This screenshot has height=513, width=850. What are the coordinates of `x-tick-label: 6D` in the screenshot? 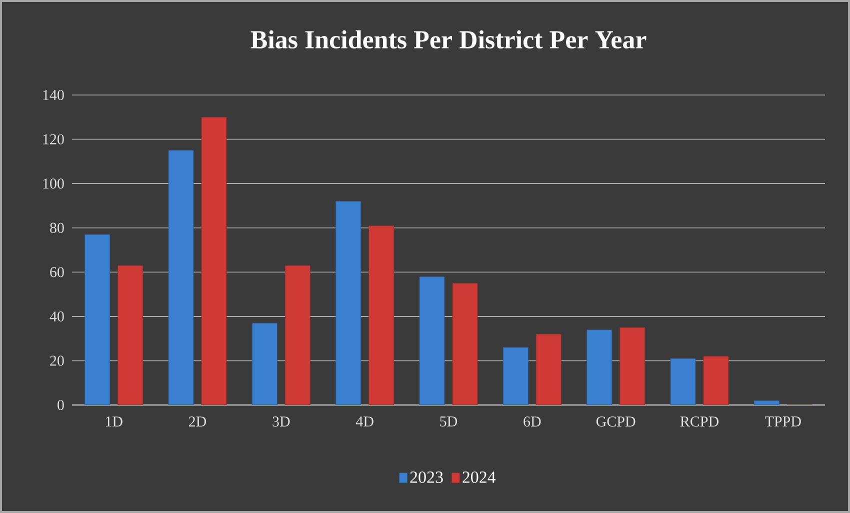 It's located at (532, 421).